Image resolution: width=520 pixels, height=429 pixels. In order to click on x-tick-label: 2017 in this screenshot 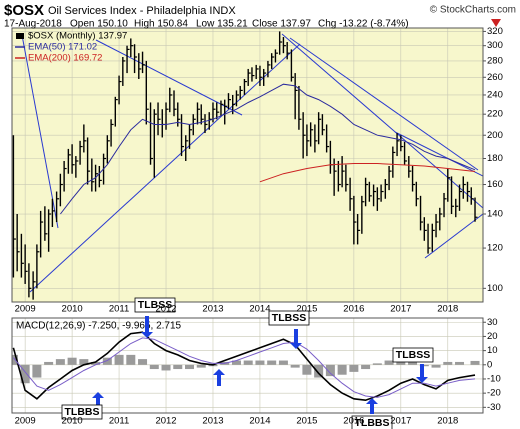, I will do `click(400, 309)`.